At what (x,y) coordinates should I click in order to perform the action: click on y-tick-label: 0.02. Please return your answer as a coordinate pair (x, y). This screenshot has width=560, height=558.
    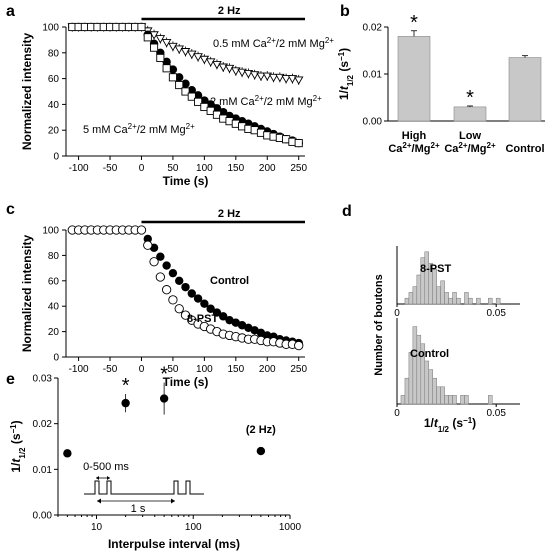
    Looking at the image, I should click on (43, 424).